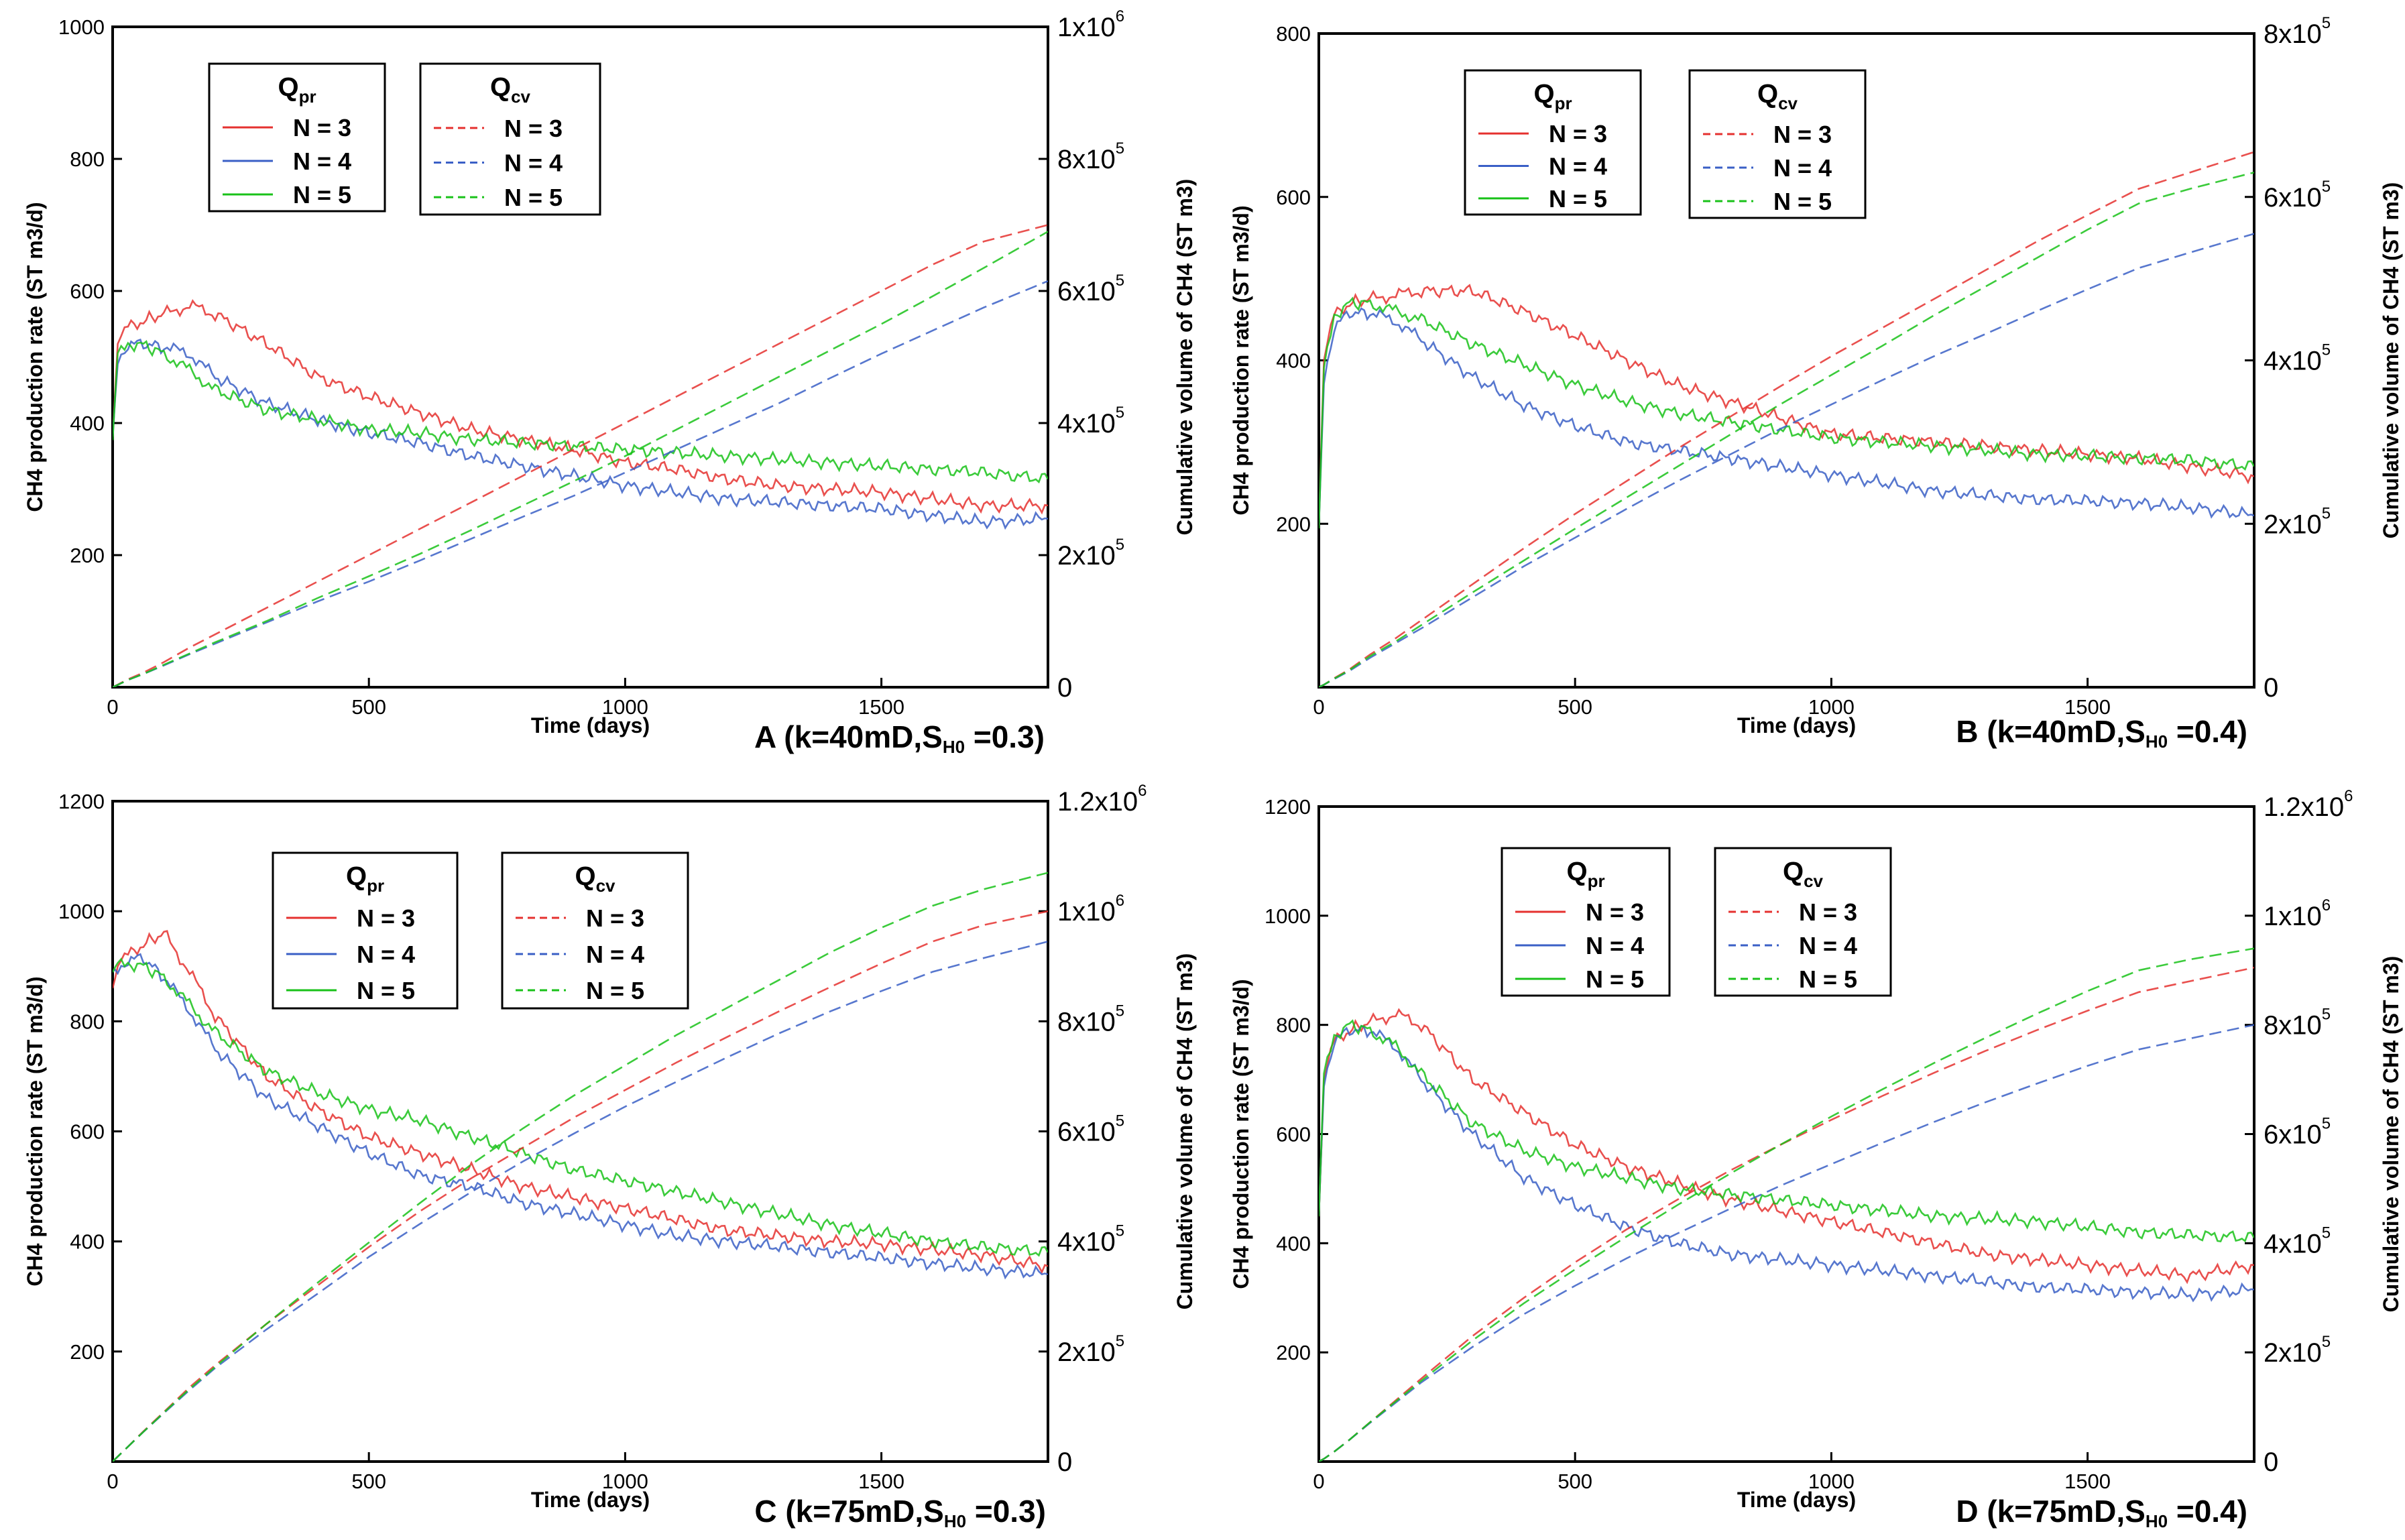  I want to click on y2-tick-base: 0, so click(1064, 688).